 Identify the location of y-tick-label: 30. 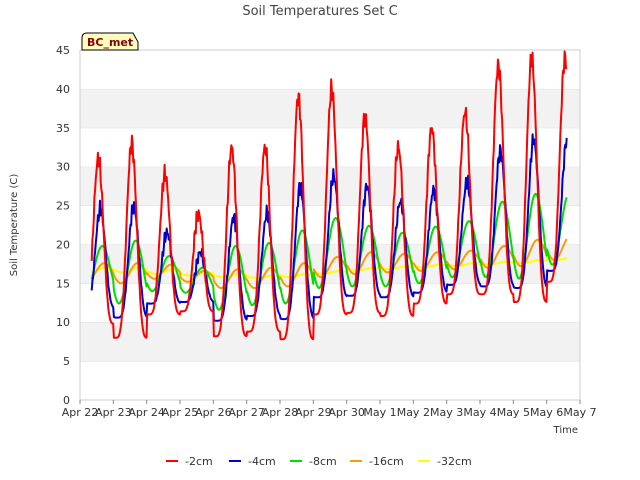
(63, 167).